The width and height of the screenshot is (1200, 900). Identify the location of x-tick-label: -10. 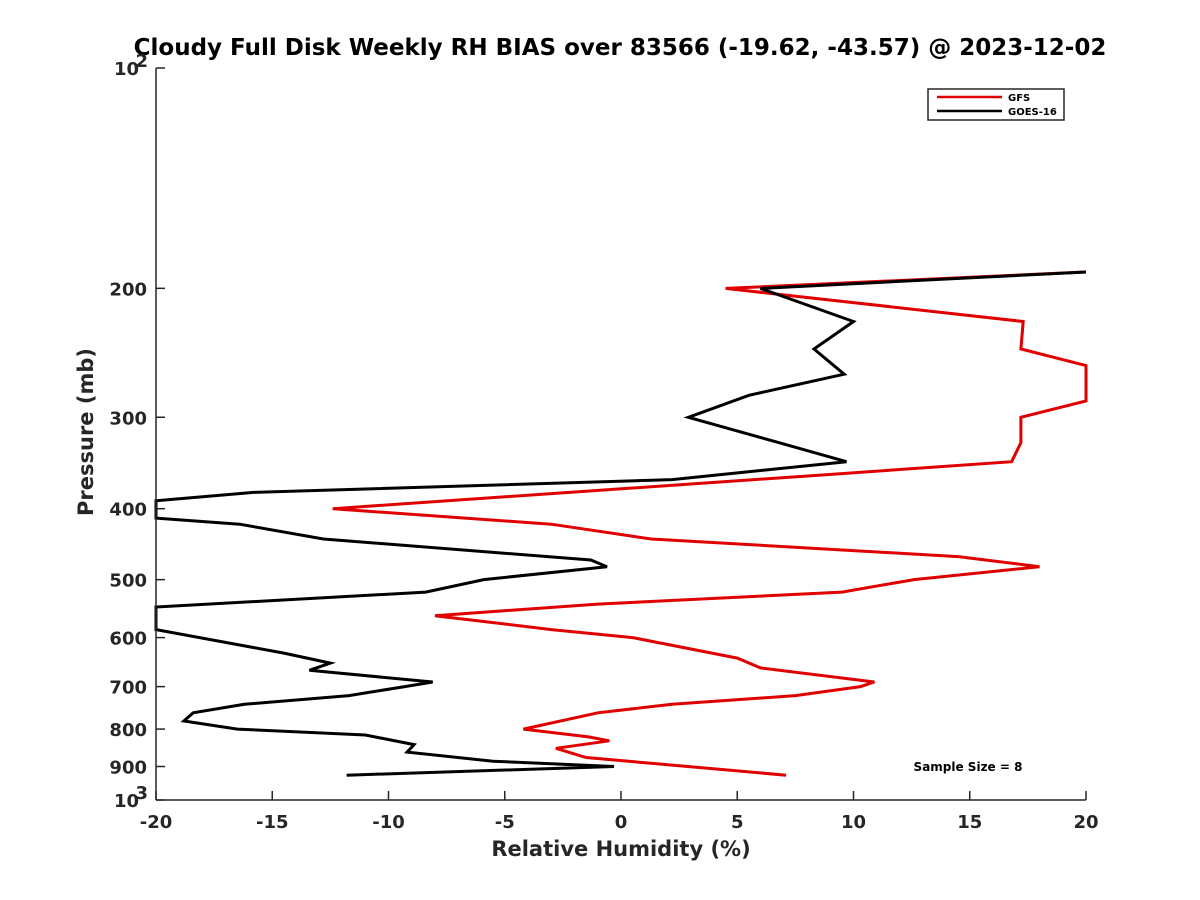
(388, 822).